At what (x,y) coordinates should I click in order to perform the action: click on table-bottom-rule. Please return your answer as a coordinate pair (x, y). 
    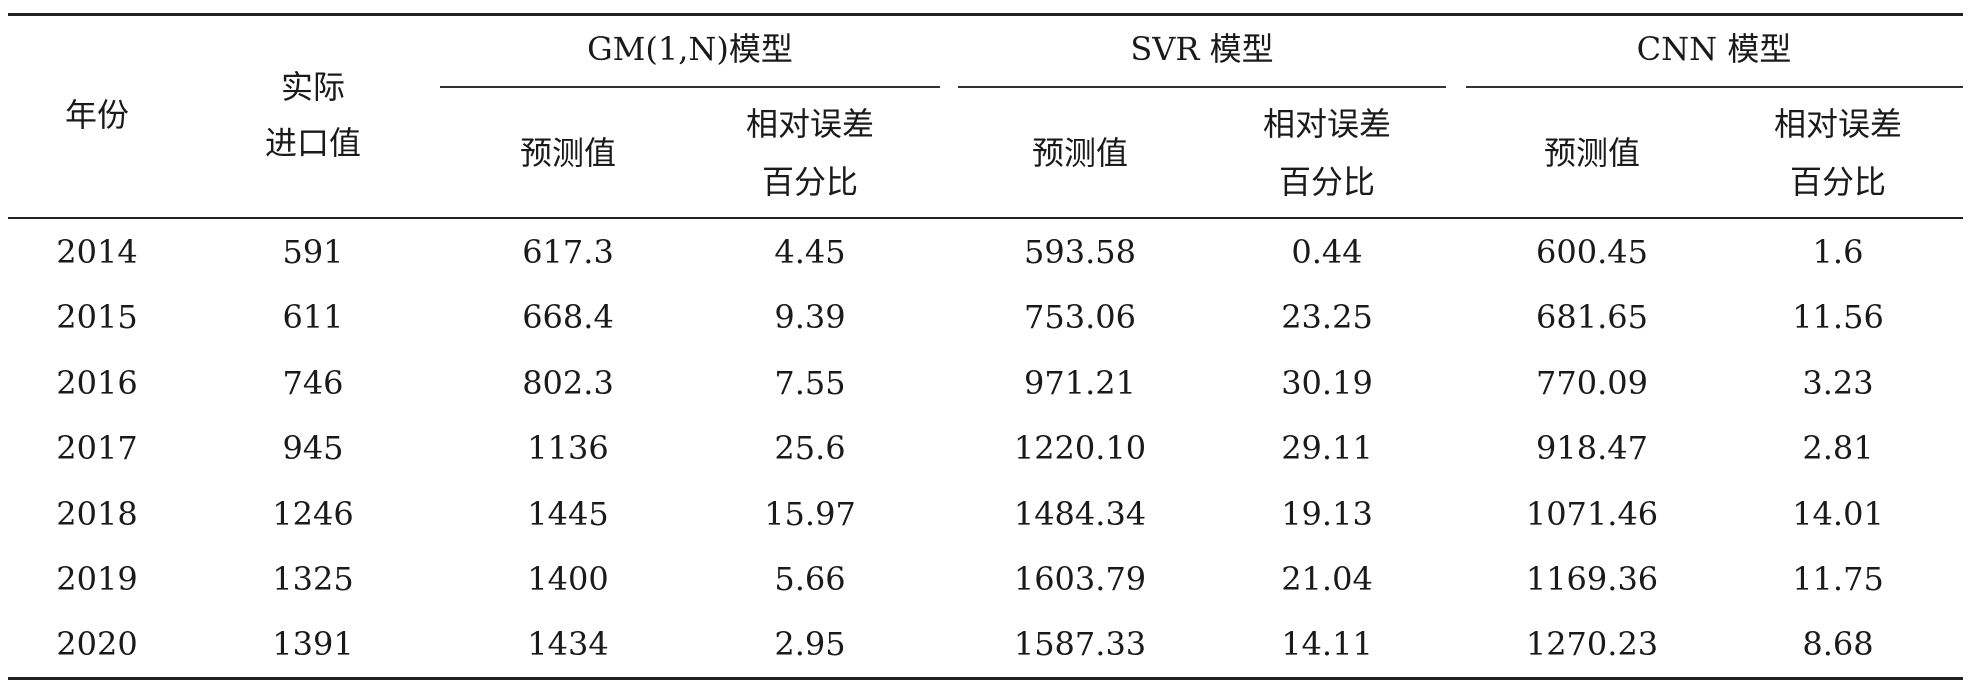
    Looking at the image, I should click on (985, 678).